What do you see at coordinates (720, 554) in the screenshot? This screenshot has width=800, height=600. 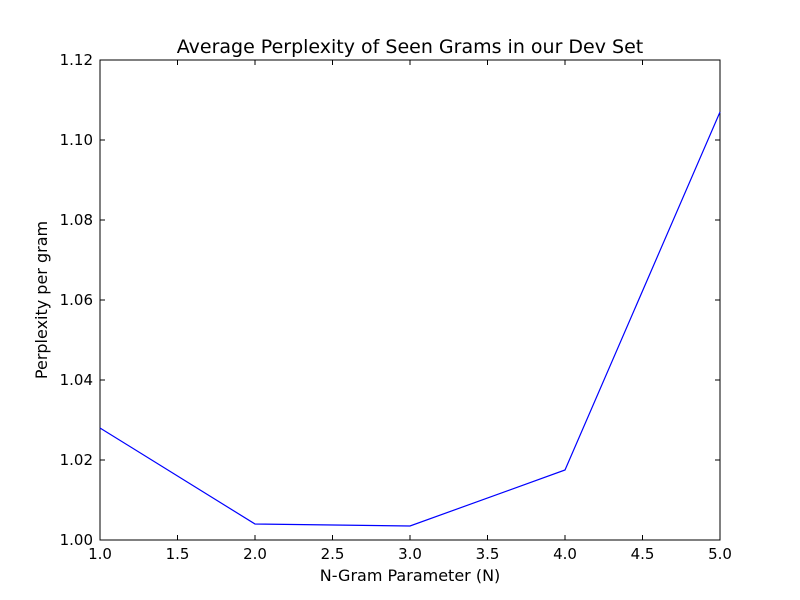 I see `x-tick-label: 5.0` at bounding box center [720, 554].